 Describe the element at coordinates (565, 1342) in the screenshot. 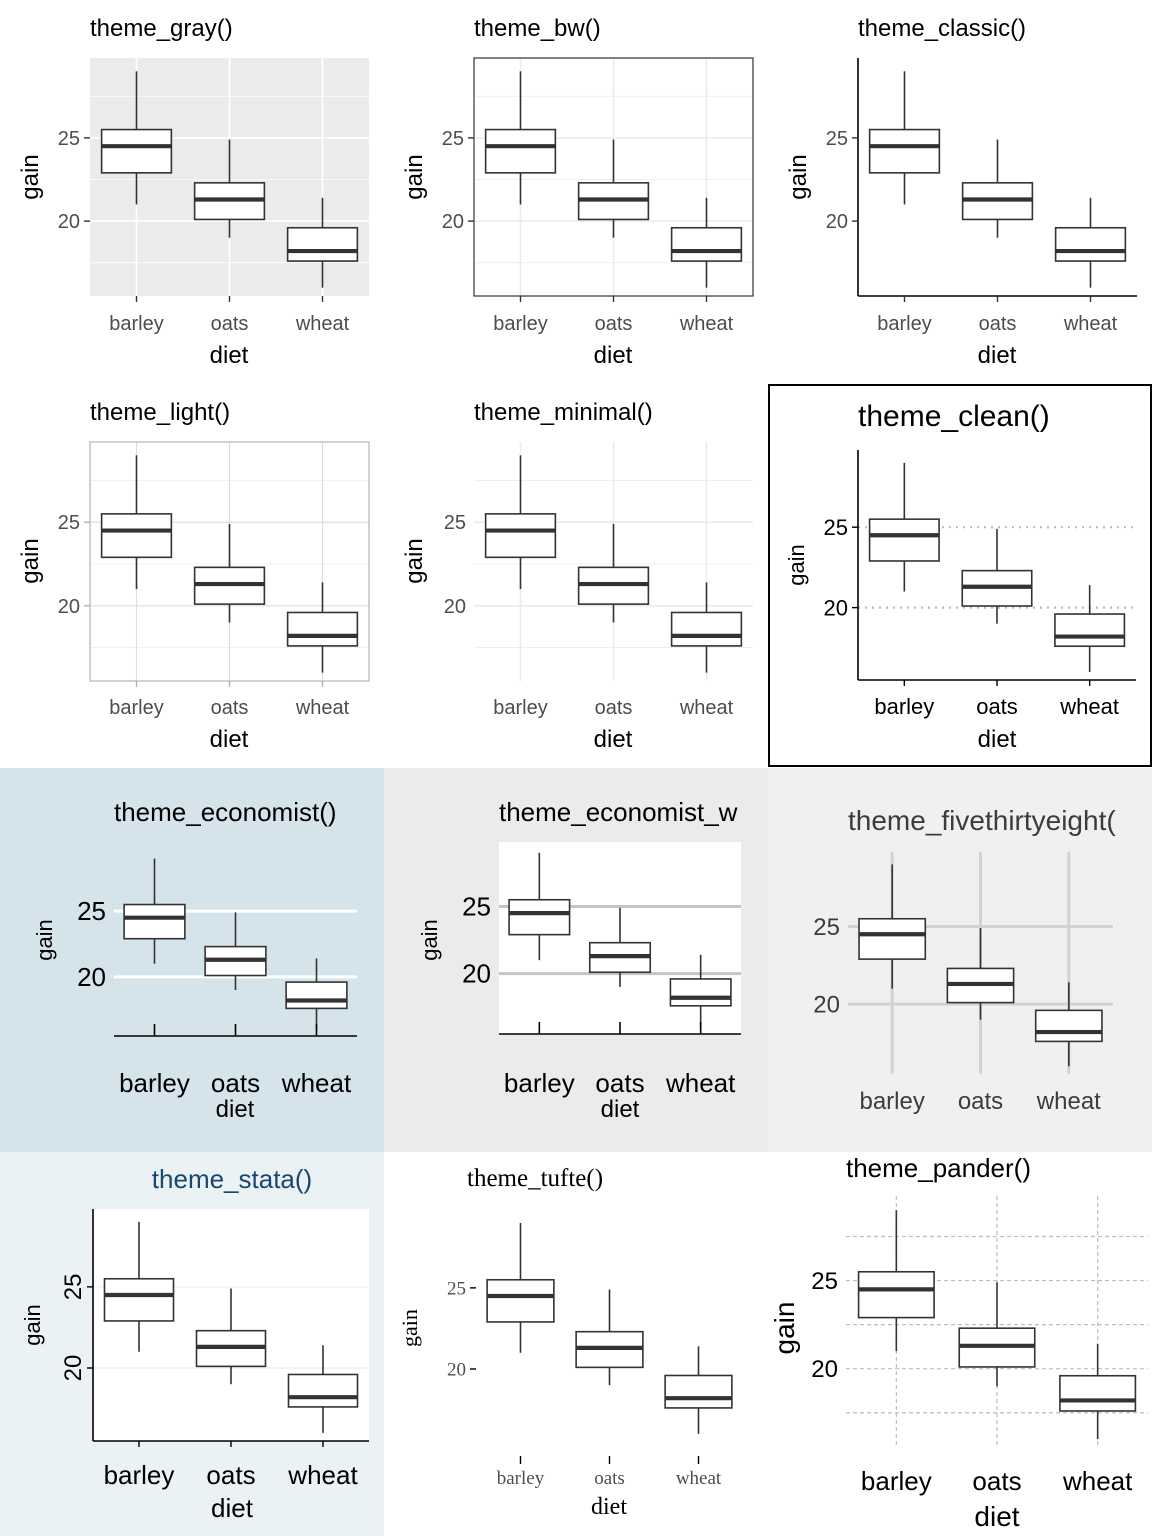

I see `chart-panel-tufte: 20 25 barley oats wheat gain diet theme_tufte()` at that location.